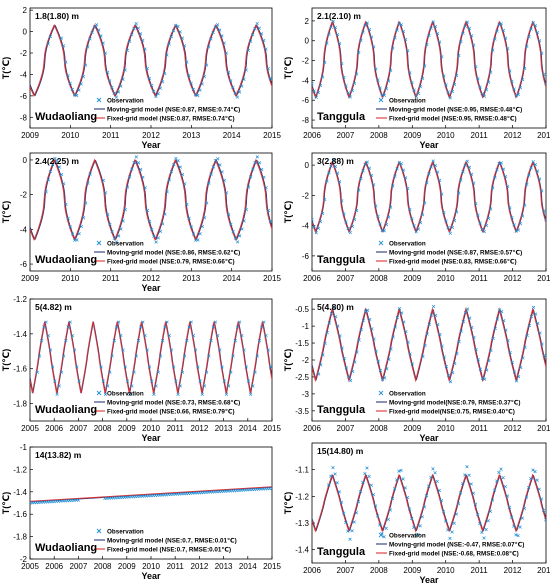  Describe the element at coordinates (335, 307) in the screenshot. I see `depth-label: 5(4.80) m` at that location.